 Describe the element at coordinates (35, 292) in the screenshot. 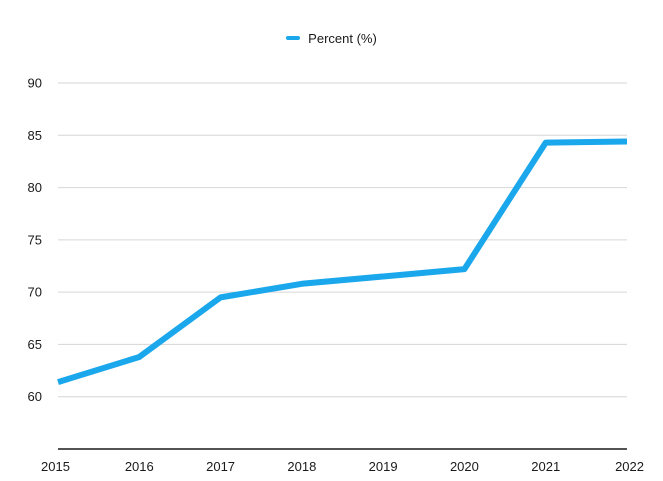

I see `y-tick-label: 70` at that location.